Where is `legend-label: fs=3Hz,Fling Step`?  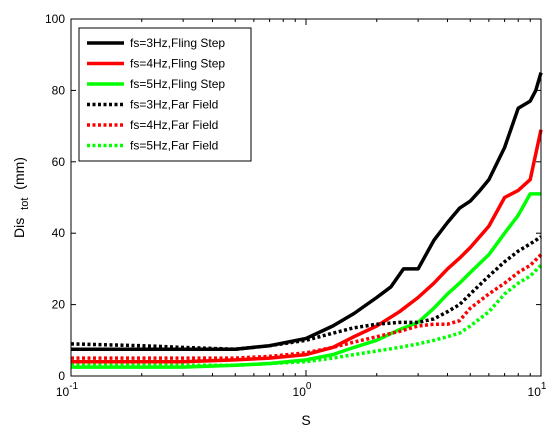
legend-label: fs=3Hz,Fling Step is located at coordinates (177, 43).